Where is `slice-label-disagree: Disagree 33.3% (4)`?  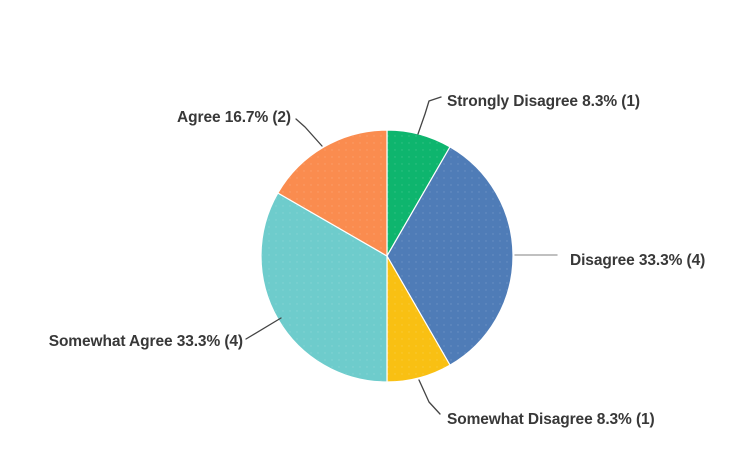 slice-label-disagree: Disagree 33.3% (4) is located at coordinates (638, 260).